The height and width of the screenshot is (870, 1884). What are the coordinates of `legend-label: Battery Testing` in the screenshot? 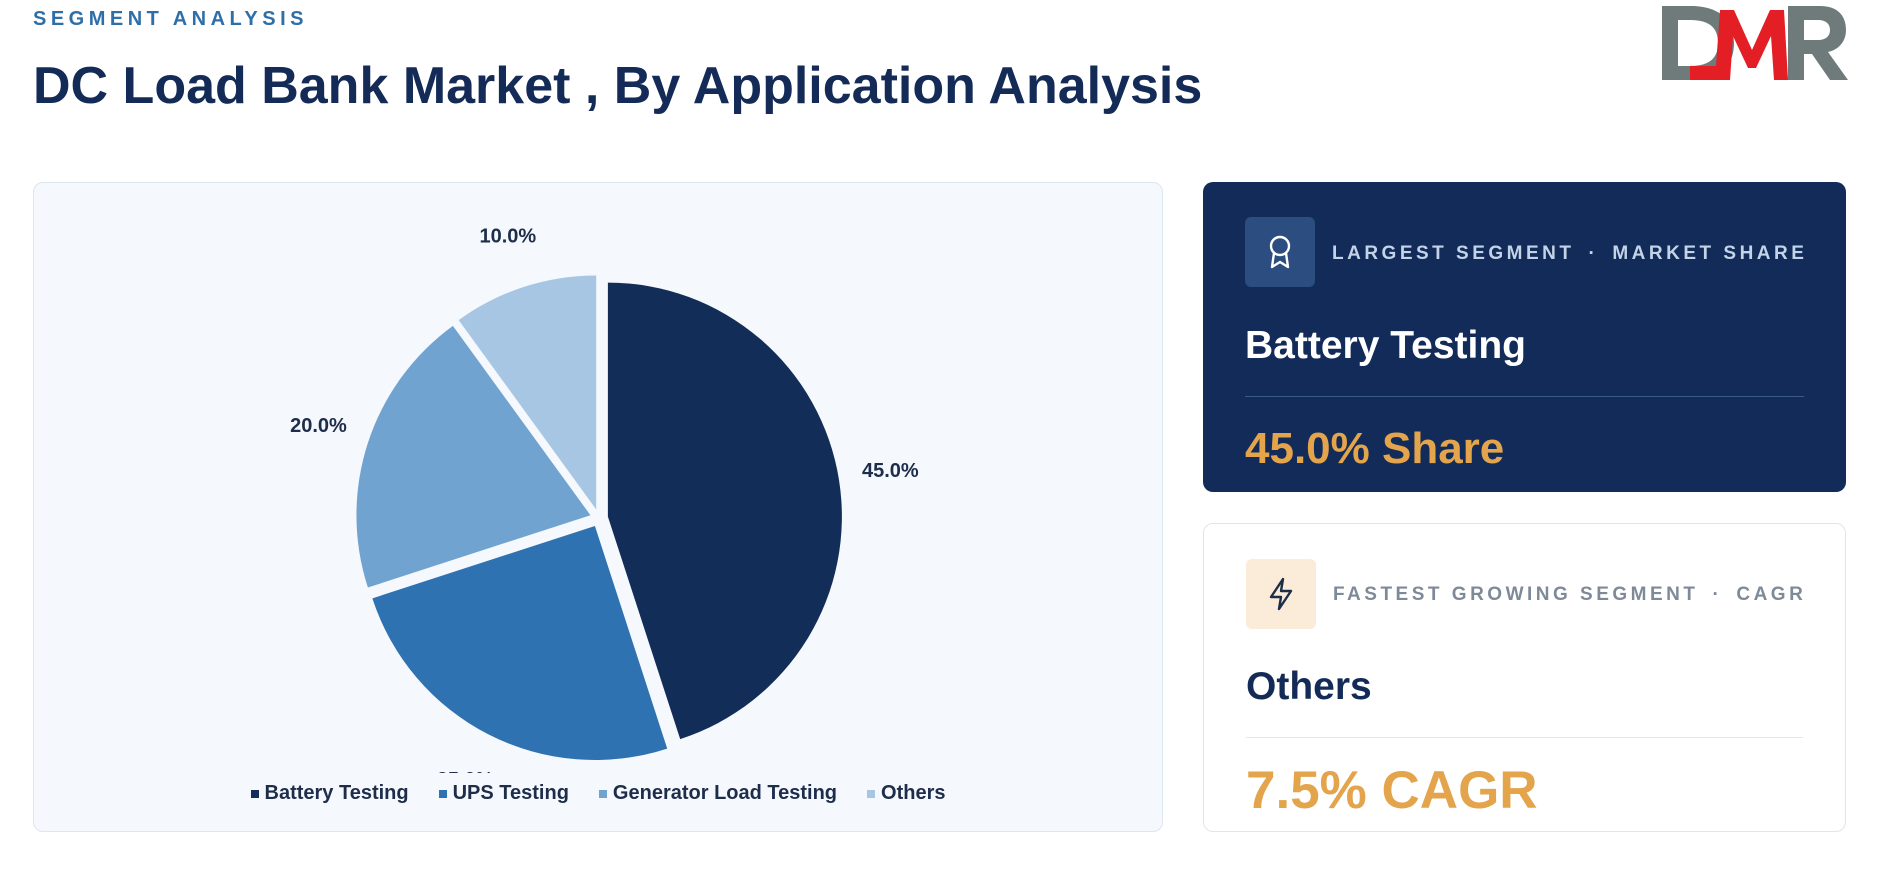 It's located at (336, 793).